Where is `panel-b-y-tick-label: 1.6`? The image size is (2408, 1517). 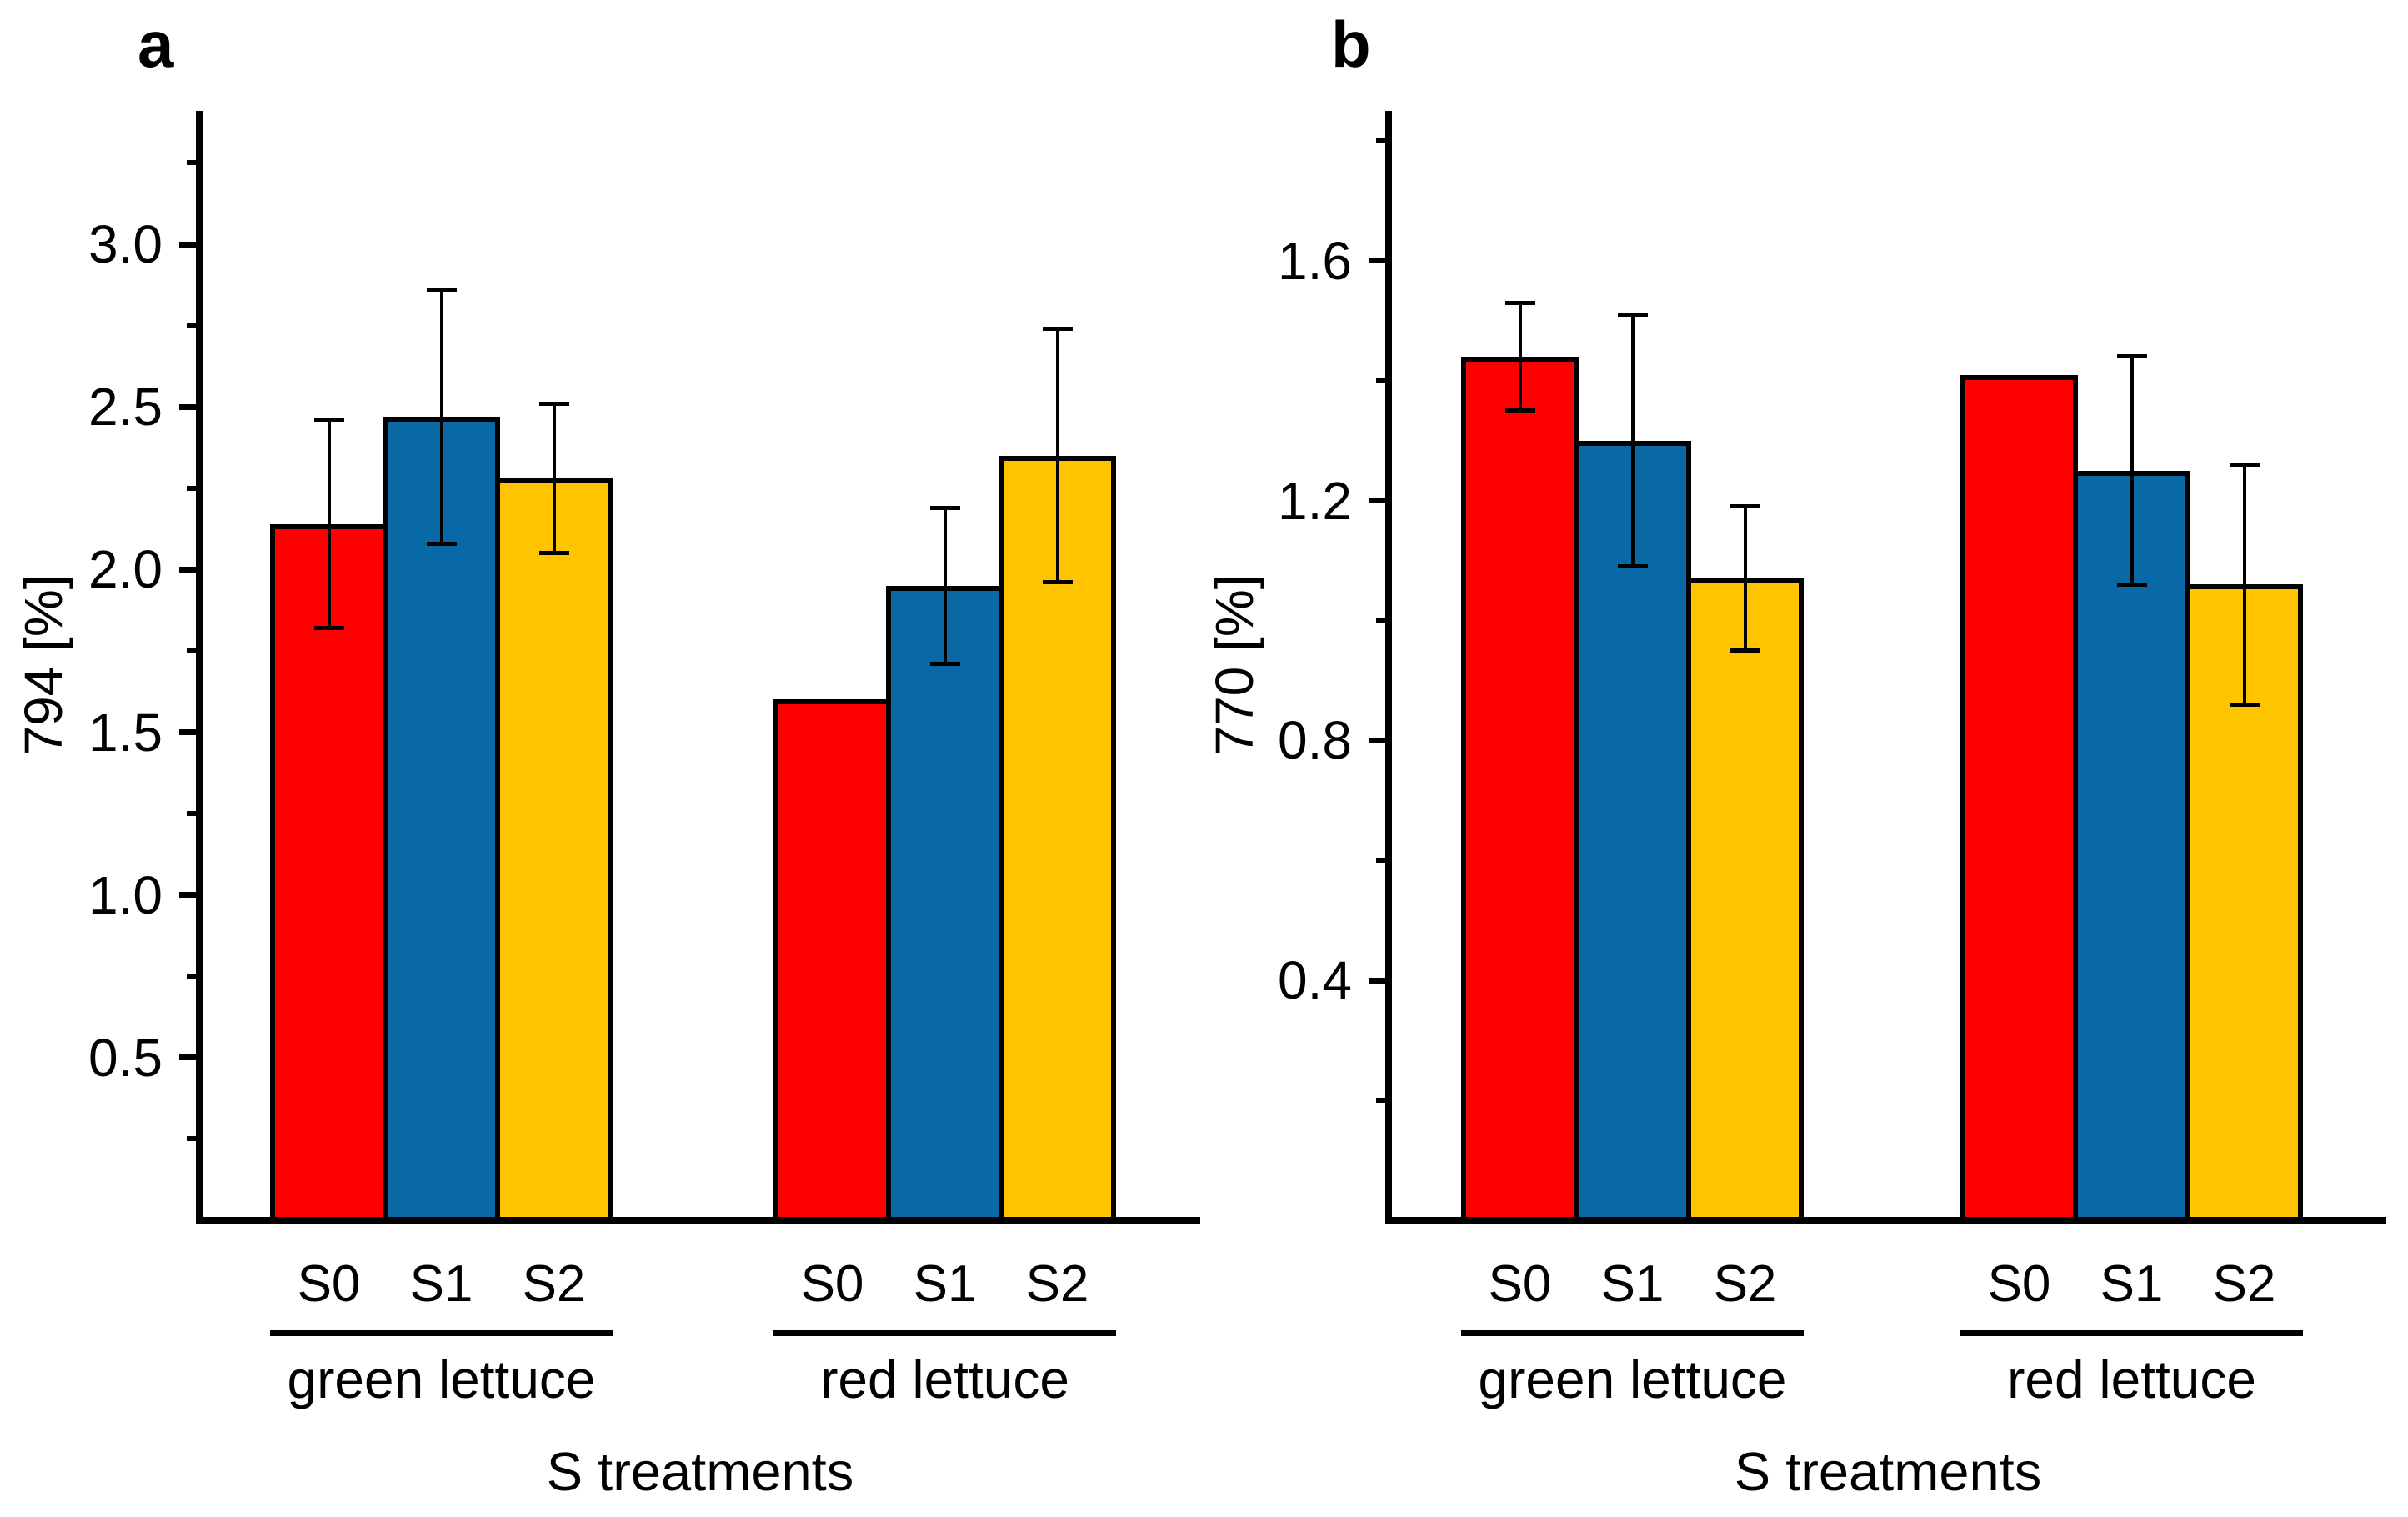
panel-b-y-tick-label: 1.6 is located at coordinates (1315, 260).